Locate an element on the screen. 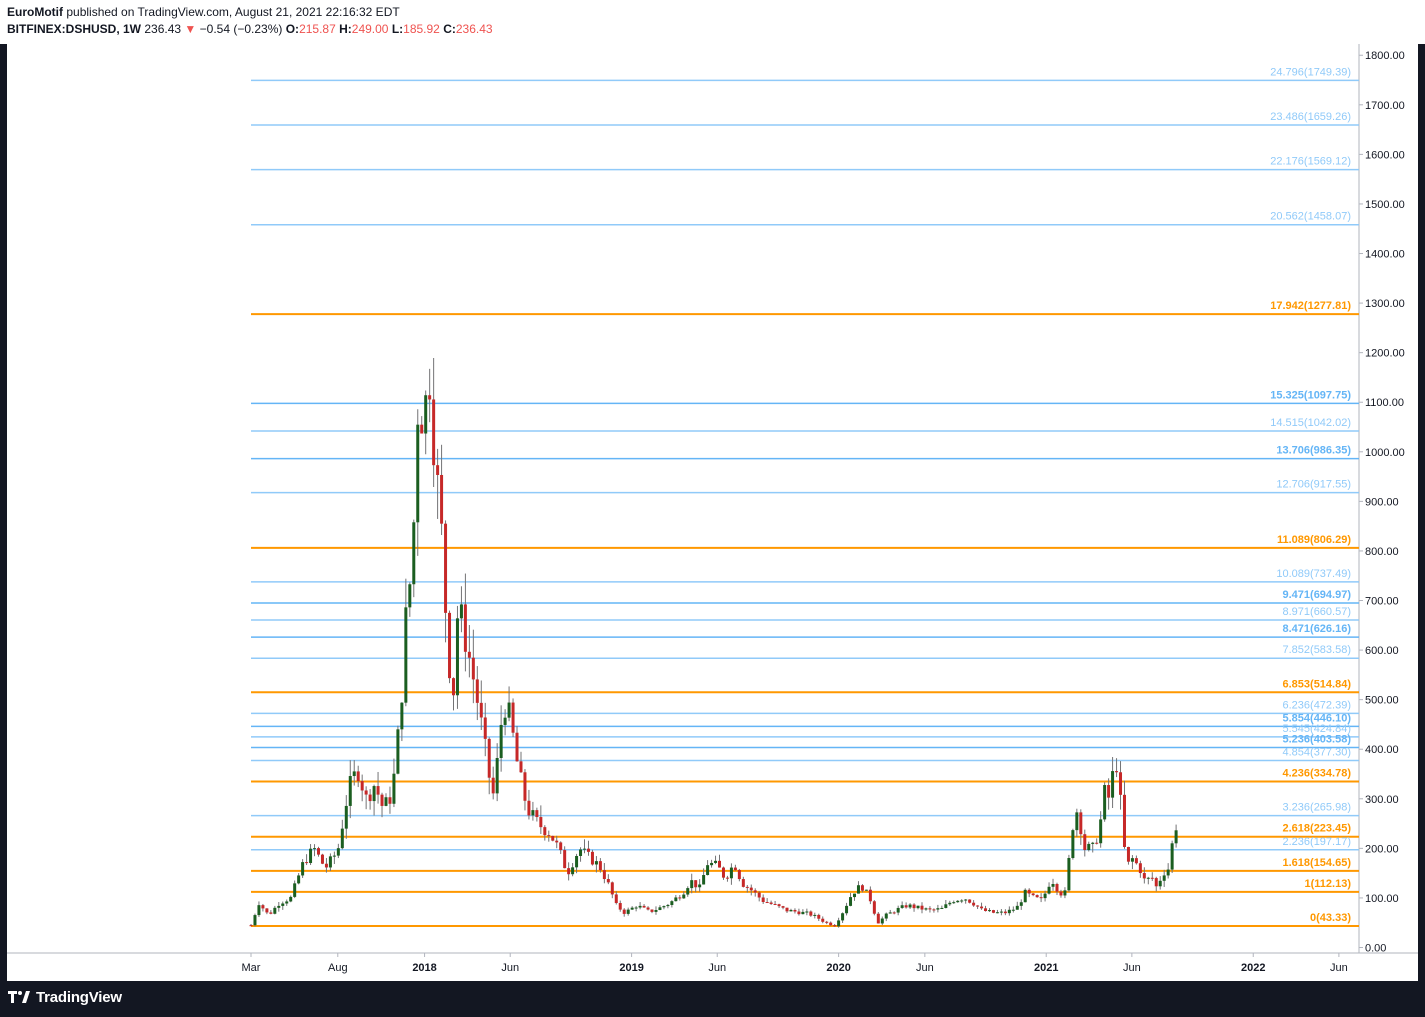 Image resolution: width=1425 pixels, height=1017 pixels. high-value: 249.00 is located at coordinates (370, 29).